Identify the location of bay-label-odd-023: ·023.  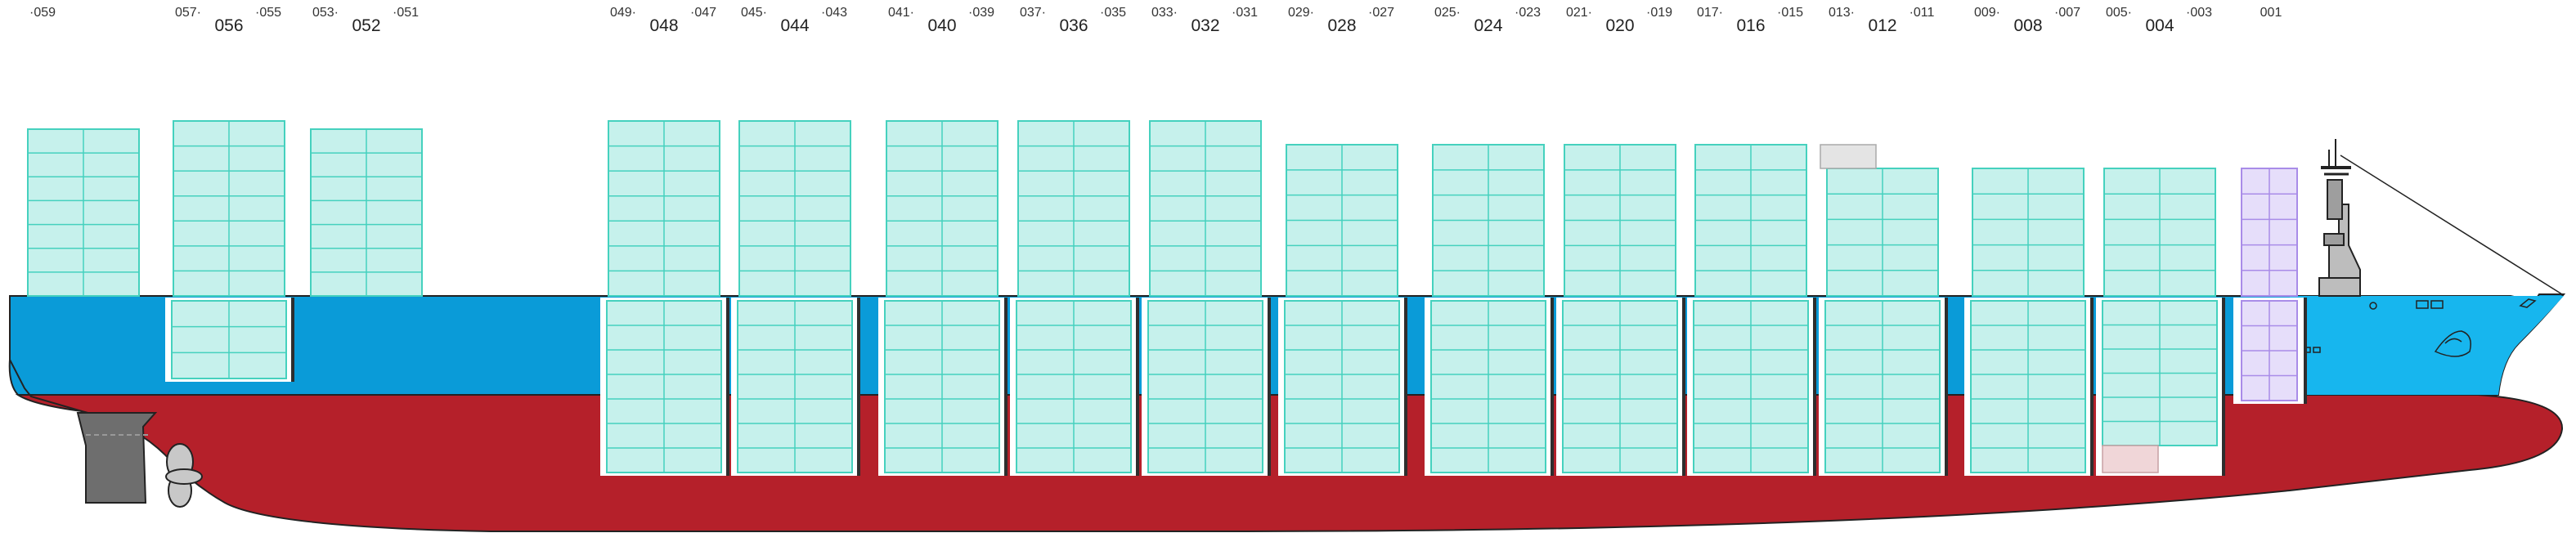
(1528, 13).